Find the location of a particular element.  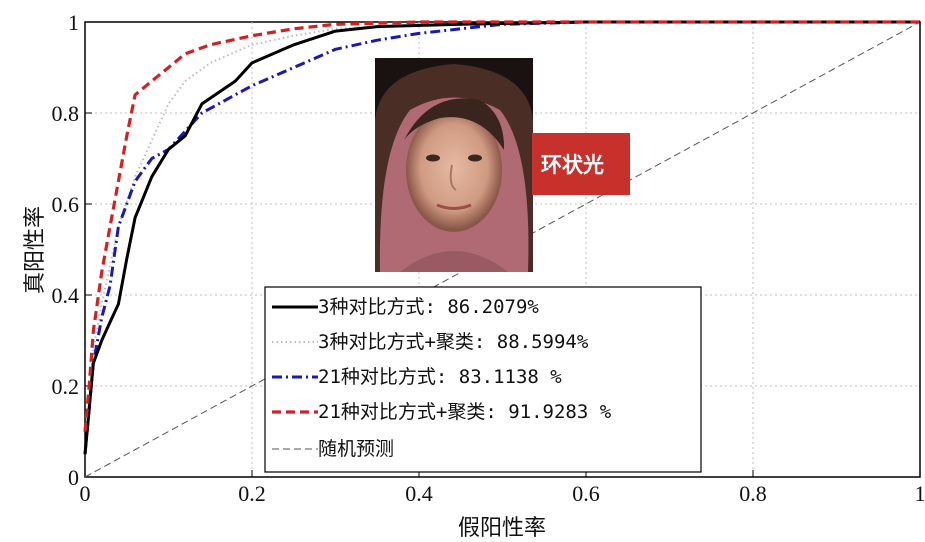

legend-label-2: 3种对比方式+聚类: 88.5994% is located at coordinates (453, 342).